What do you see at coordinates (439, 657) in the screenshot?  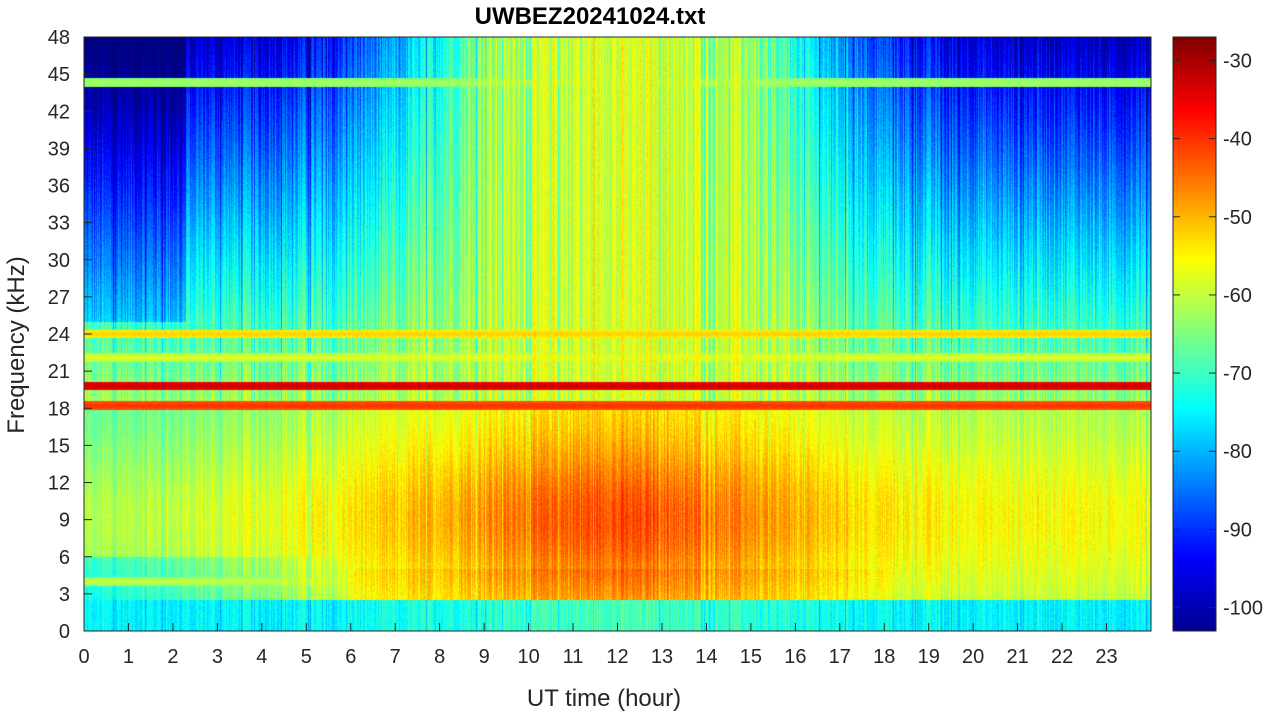 I see `x-tick-label: 8` at bounding box center [439, 657].